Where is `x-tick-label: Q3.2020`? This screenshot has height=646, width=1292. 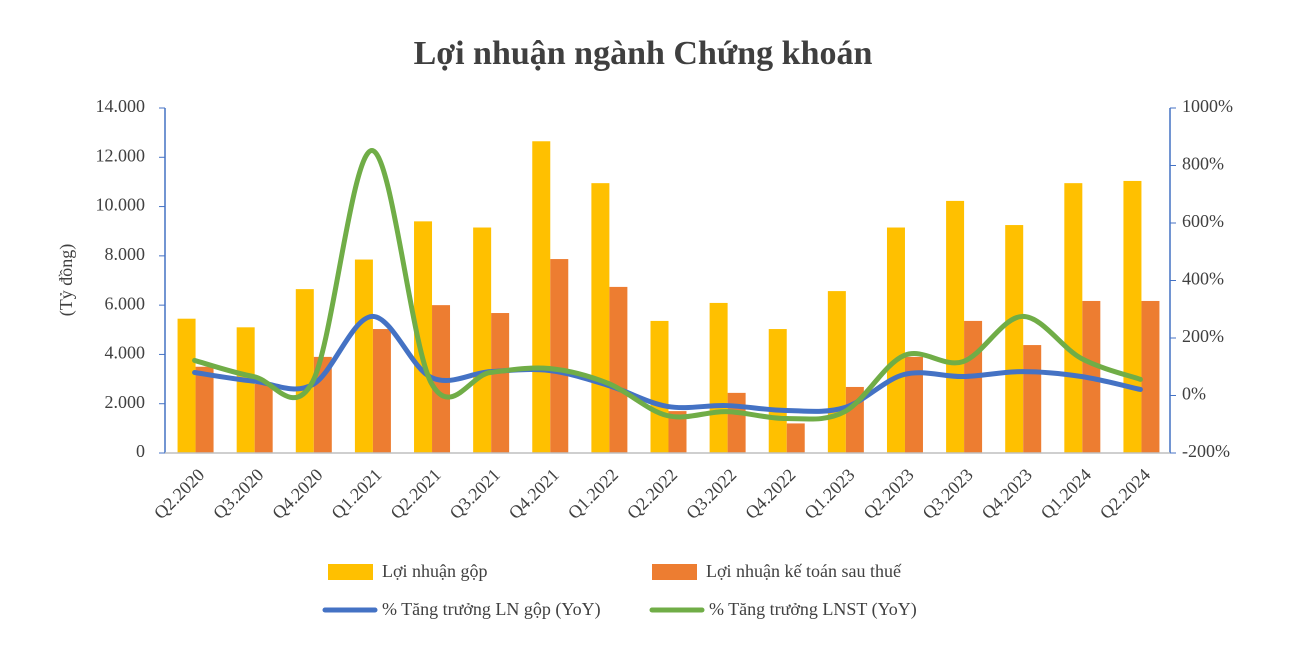
x-tick-label: Q3.2020 is located at coordinates (238, 494).